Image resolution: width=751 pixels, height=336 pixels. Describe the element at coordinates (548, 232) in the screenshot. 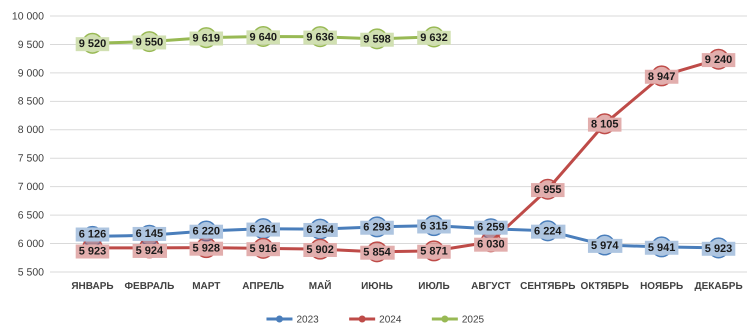

I see `data-label: 6 224` at that location.